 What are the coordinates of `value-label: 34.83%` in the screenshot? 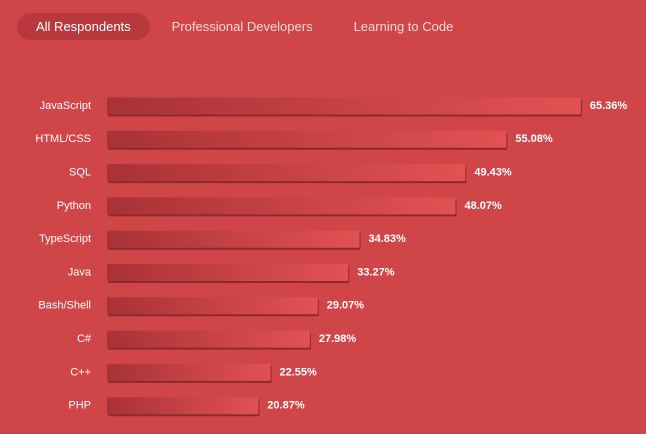 It's located at (388, 239).